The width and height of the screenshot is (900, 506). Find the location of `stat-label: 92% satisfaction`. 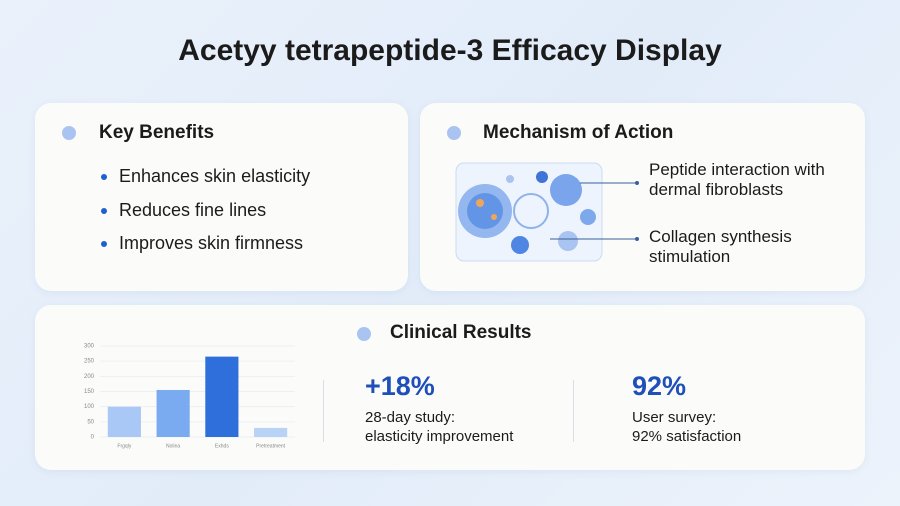

stat-label: 92% satisfaction is located at coordinates (687, 436).